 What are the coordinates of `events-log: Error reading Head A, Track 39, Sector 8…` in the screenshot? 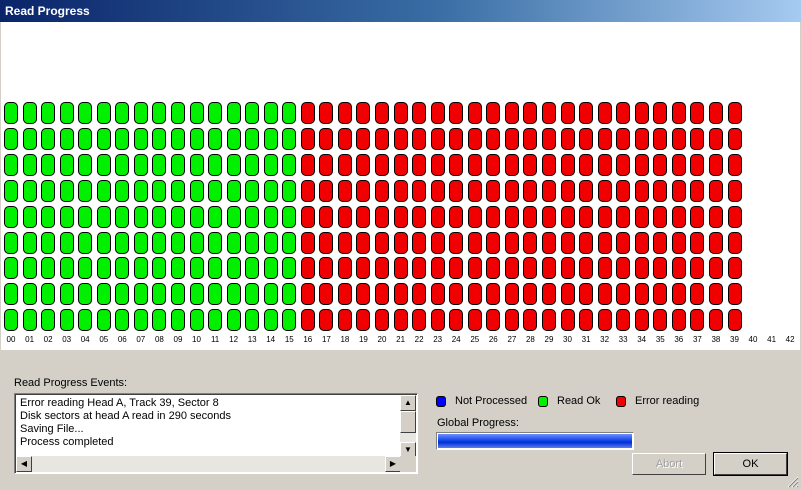 It's located at (216, 433).